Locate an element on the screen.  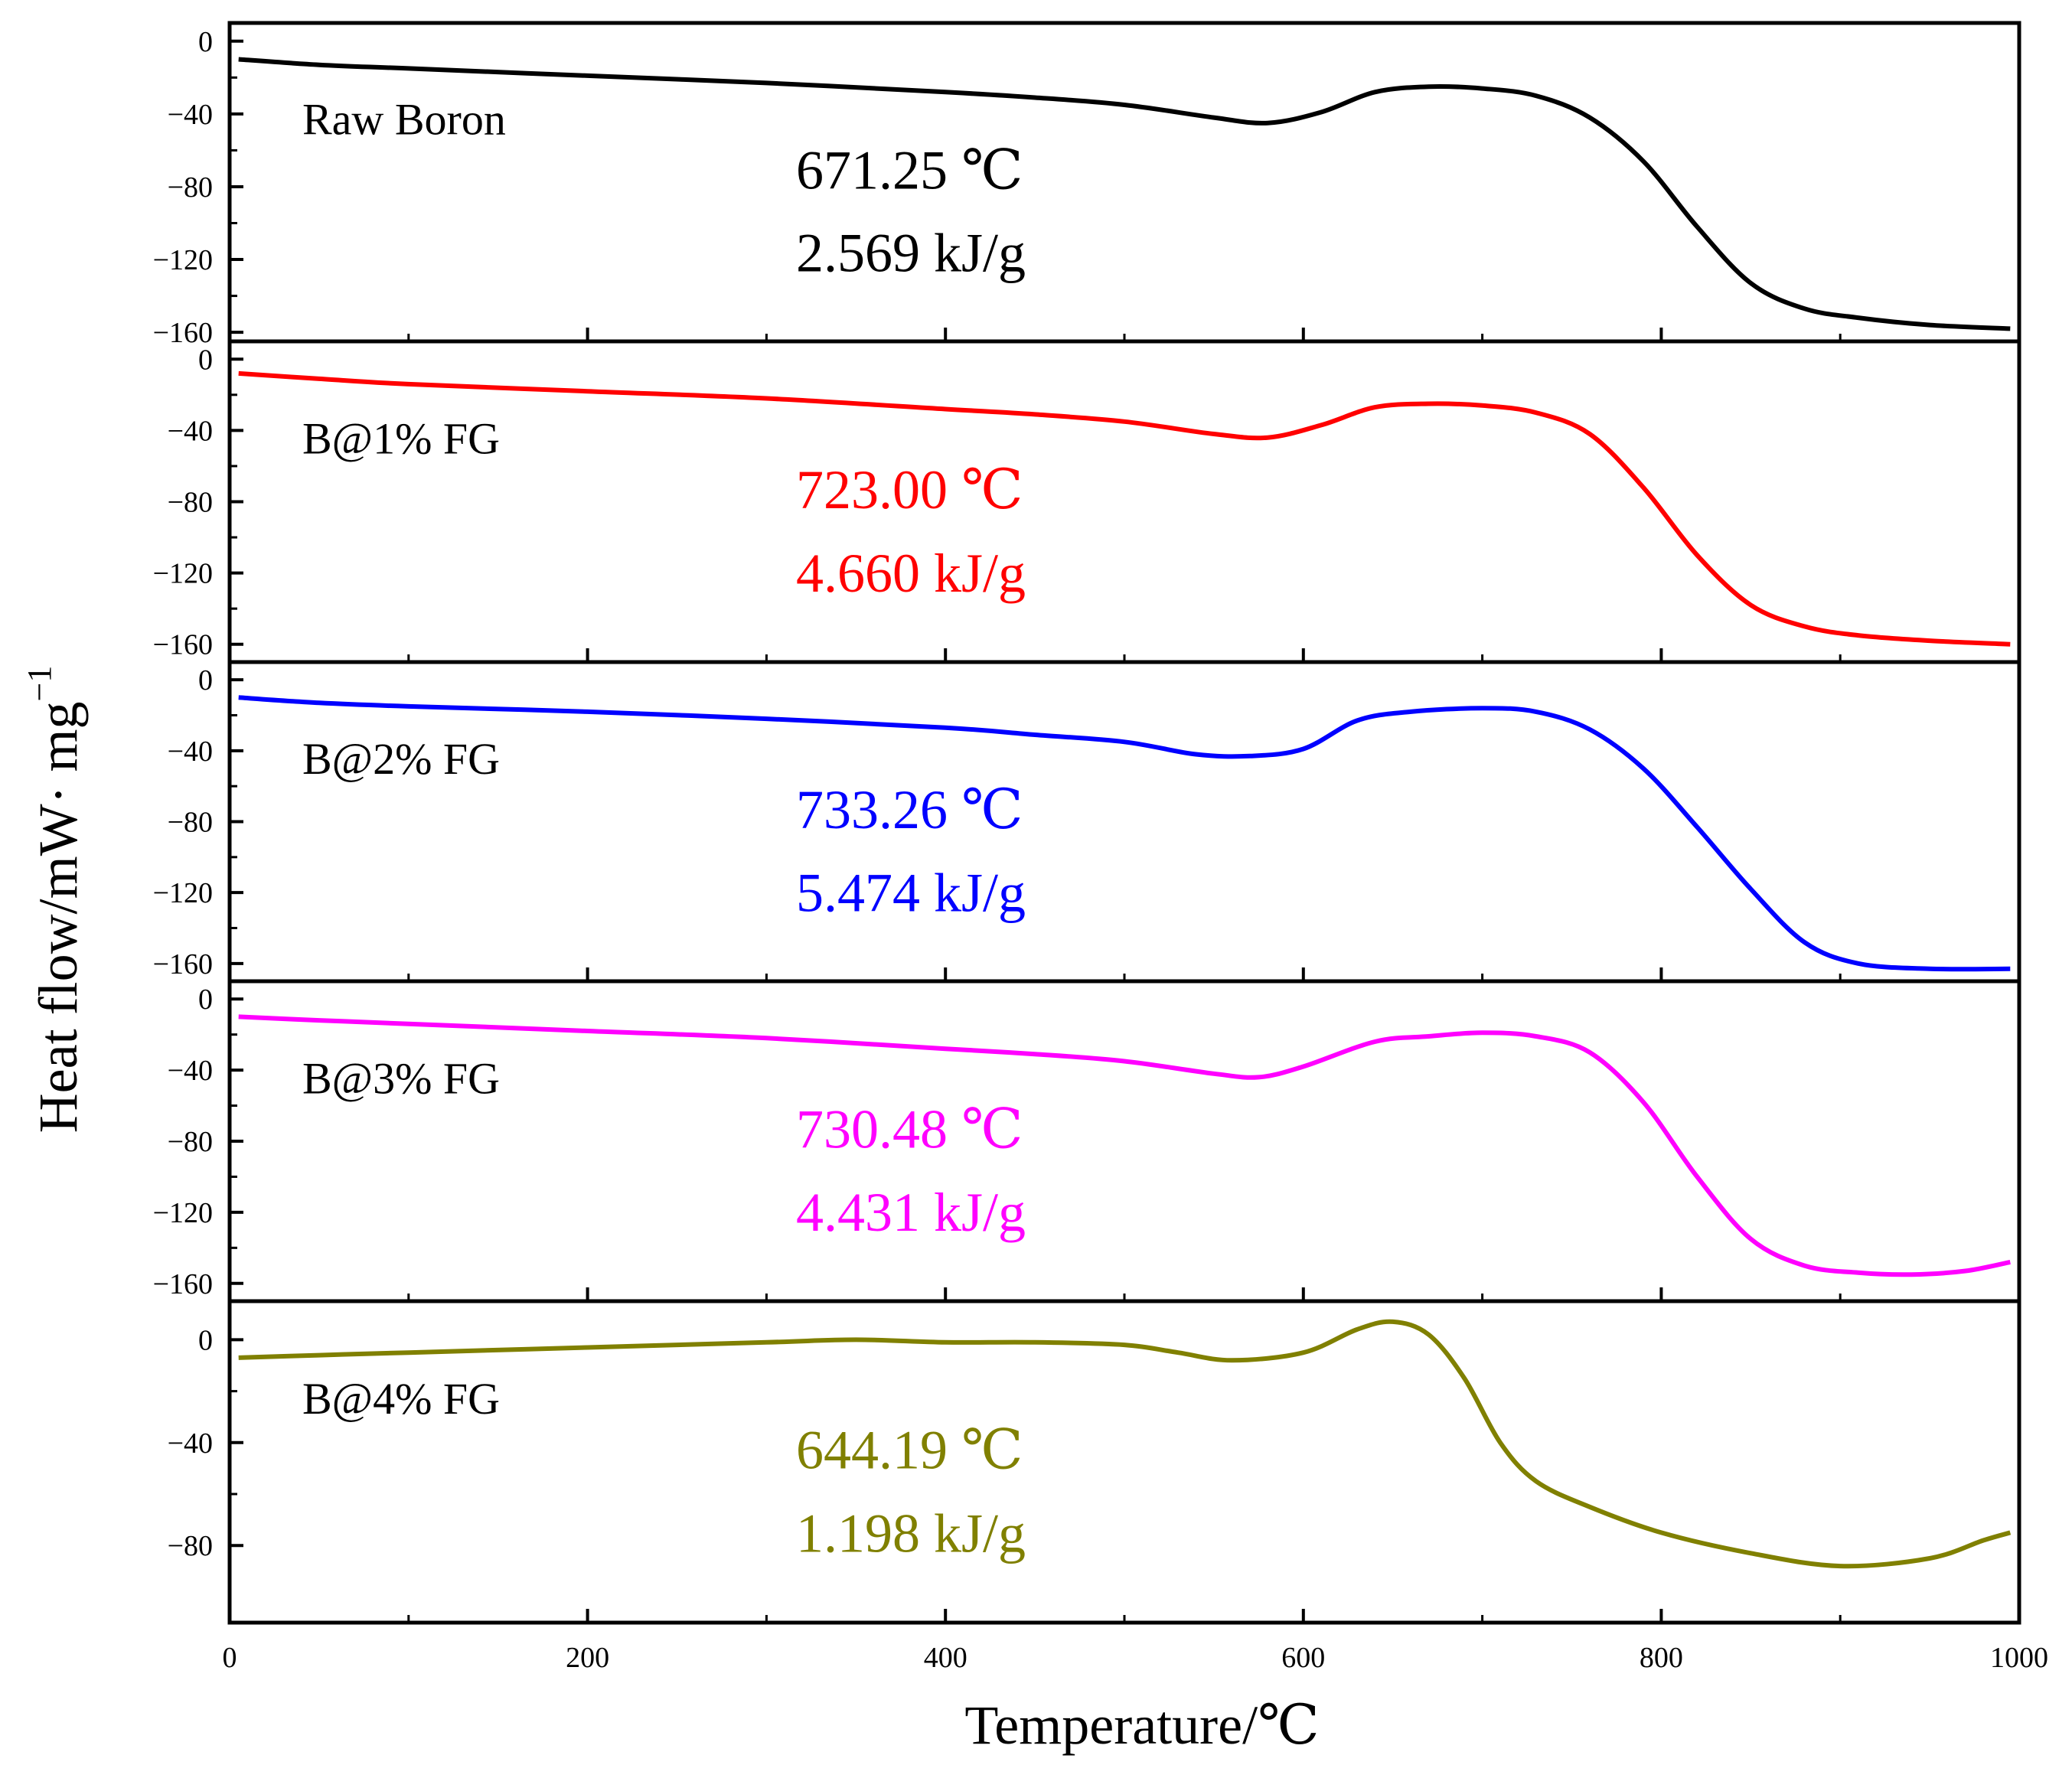
x-tick-label: 400 is located at coordinates (945, 1658).